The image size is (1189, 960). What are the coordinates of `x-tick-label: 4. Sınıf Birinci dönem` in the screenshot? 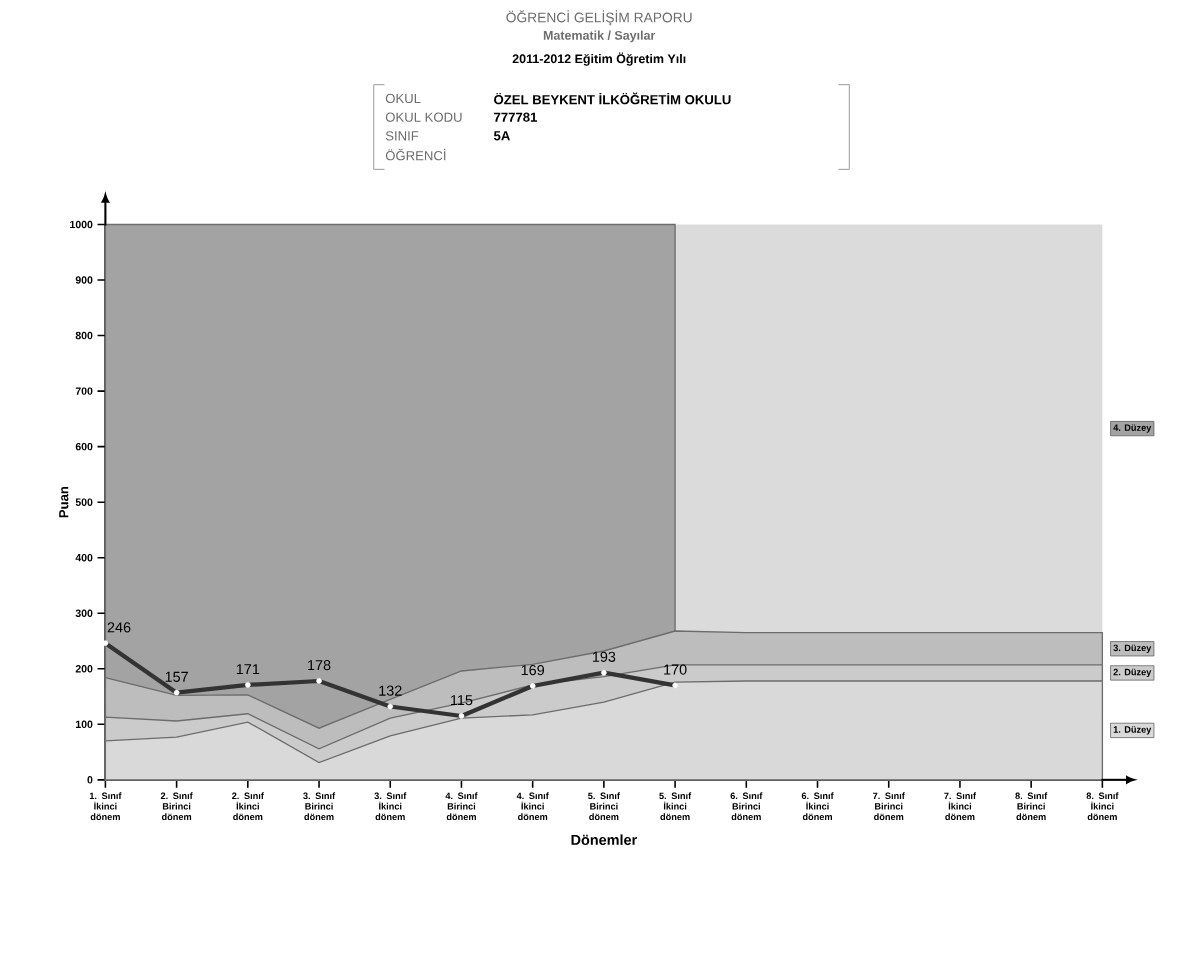 It's located at (461, 806).